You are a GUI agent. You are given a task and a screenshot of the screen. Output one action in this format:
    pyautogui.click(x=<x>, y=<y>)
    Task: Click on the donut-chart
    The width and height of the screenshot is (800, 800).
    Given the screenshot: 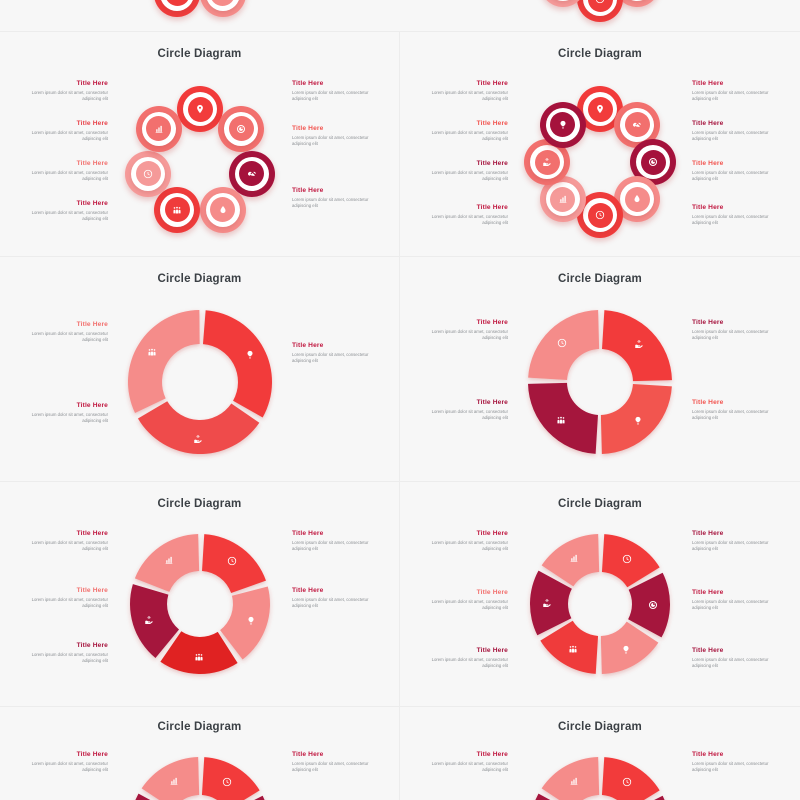 What is the action you would take?
    pyautogui.click(x=200, y=778)
    